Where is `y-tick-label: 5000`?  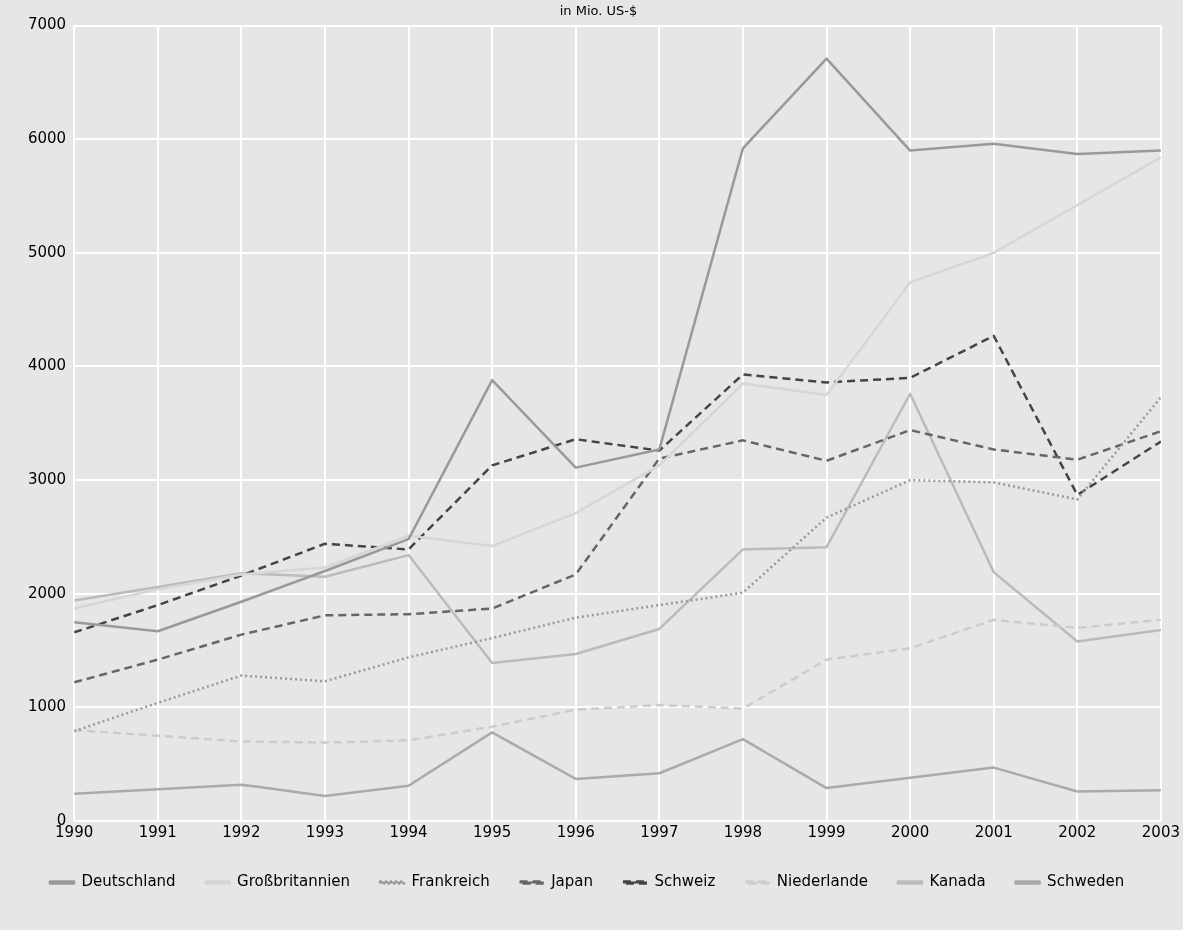 y-tick-label: 5000 is located at coordinates (47, 251).